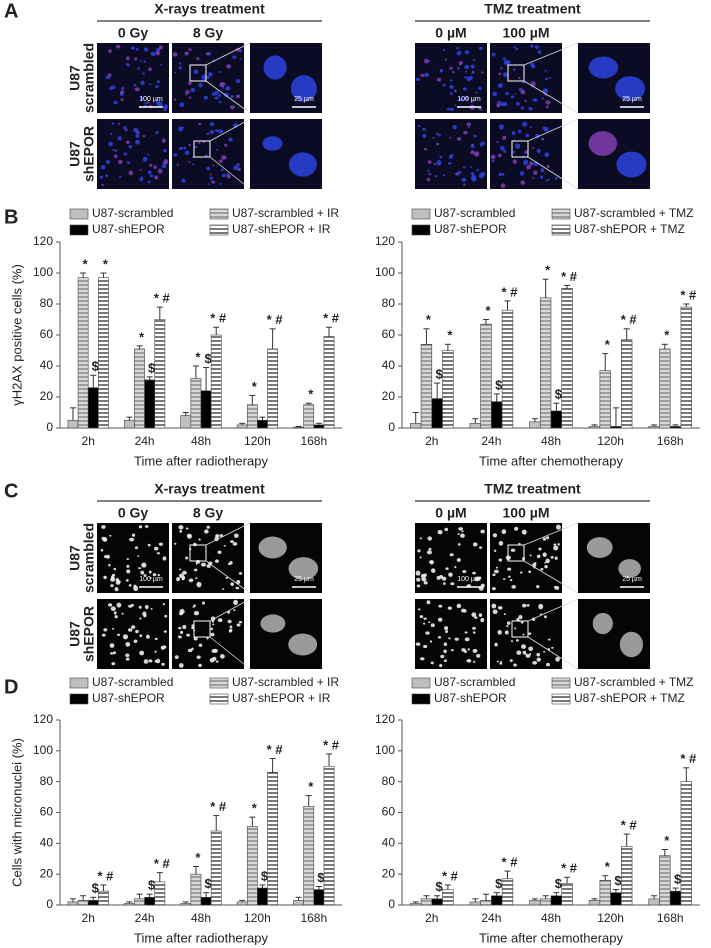 This screenshot has height=948, width=711. Describe the element at coordinates (440, 373) in the screenshot. I see `significance-label: $` at that location.